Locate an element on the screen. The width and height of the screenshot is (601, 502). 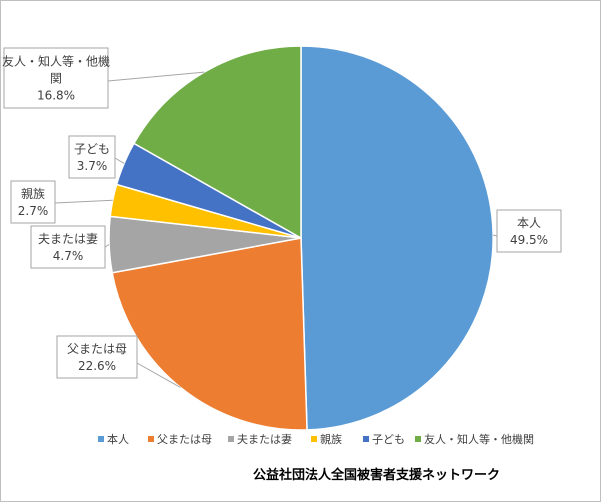
data-label-1-line-0: 父または母 is located at coordinates (97, 349).